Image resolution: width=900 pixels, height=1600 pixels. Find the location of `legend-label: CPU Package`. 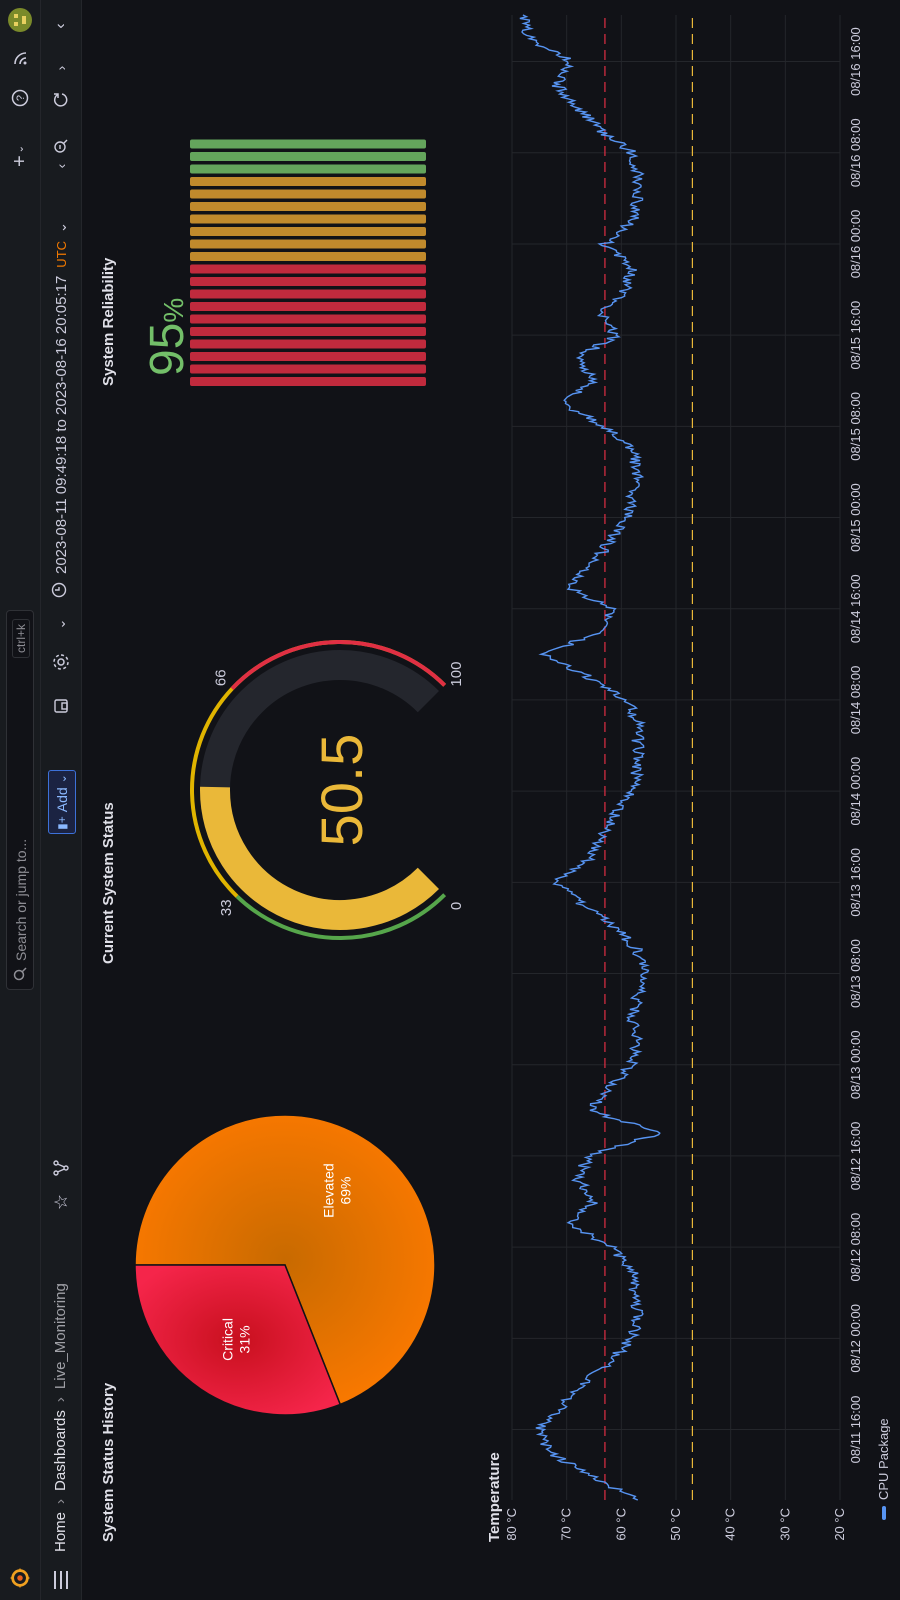

legend-label: CPU Package is located at coordinates (883, 1459).